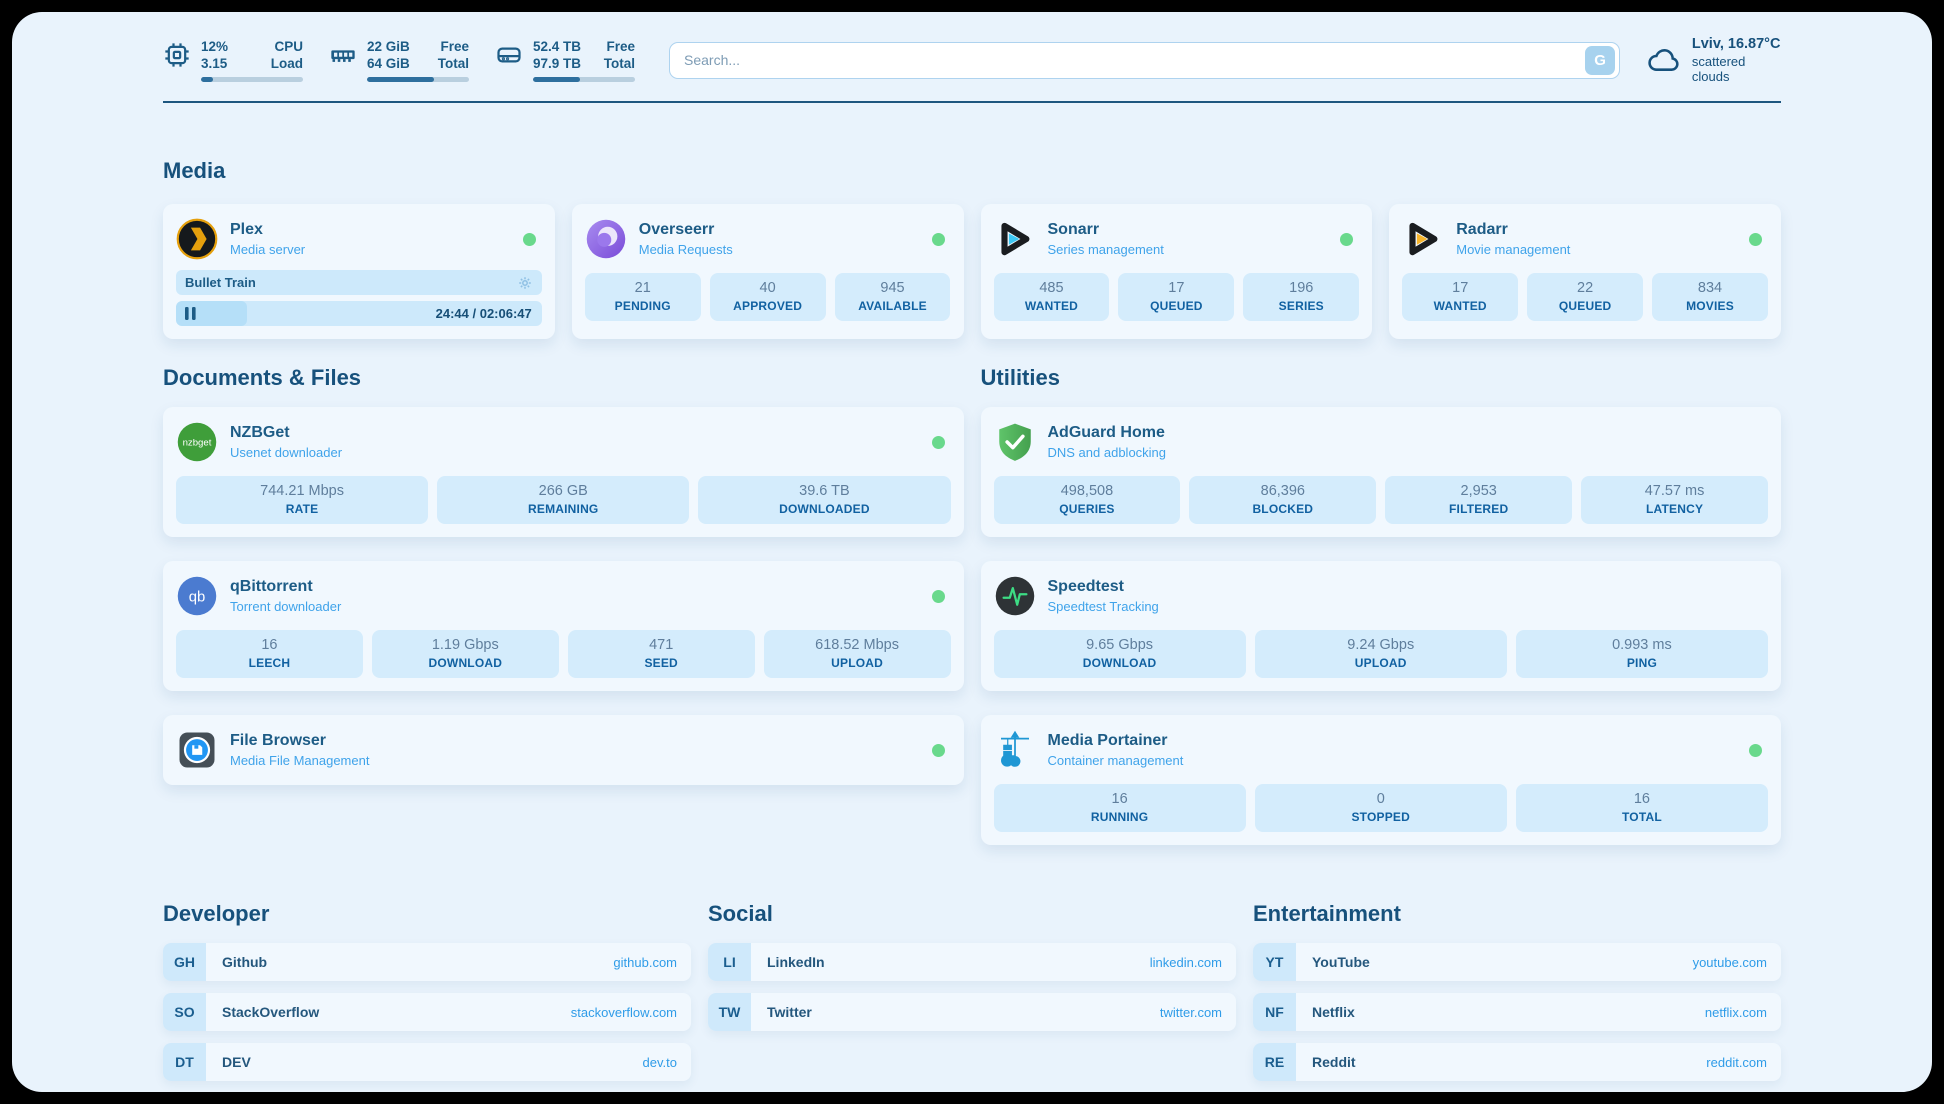  I want to click on link-github: GH Github github.com, so click(427, 962).